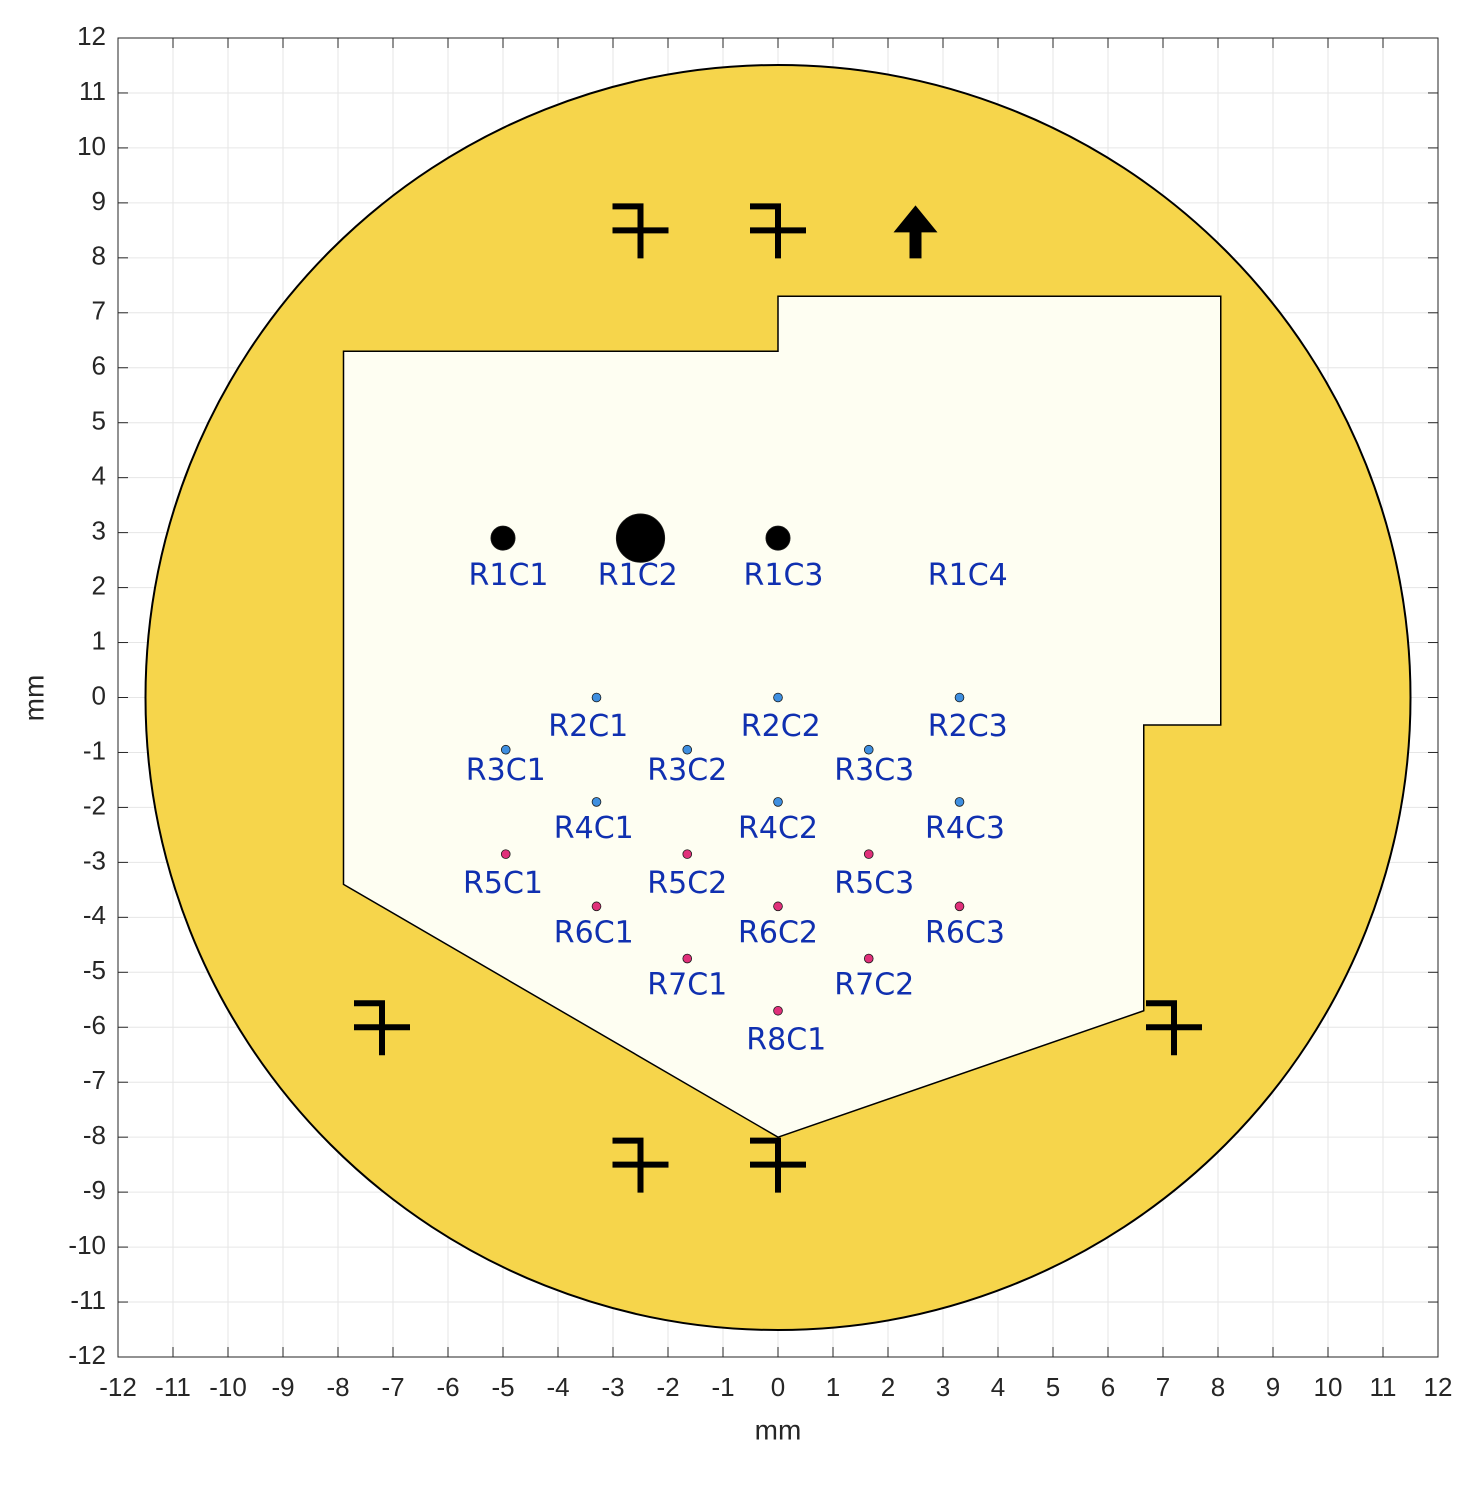  What do you see at coordinates (943, 1387) in the screenshot?
I see `x-tick-label: 3` at bounding box center [943, 1387].